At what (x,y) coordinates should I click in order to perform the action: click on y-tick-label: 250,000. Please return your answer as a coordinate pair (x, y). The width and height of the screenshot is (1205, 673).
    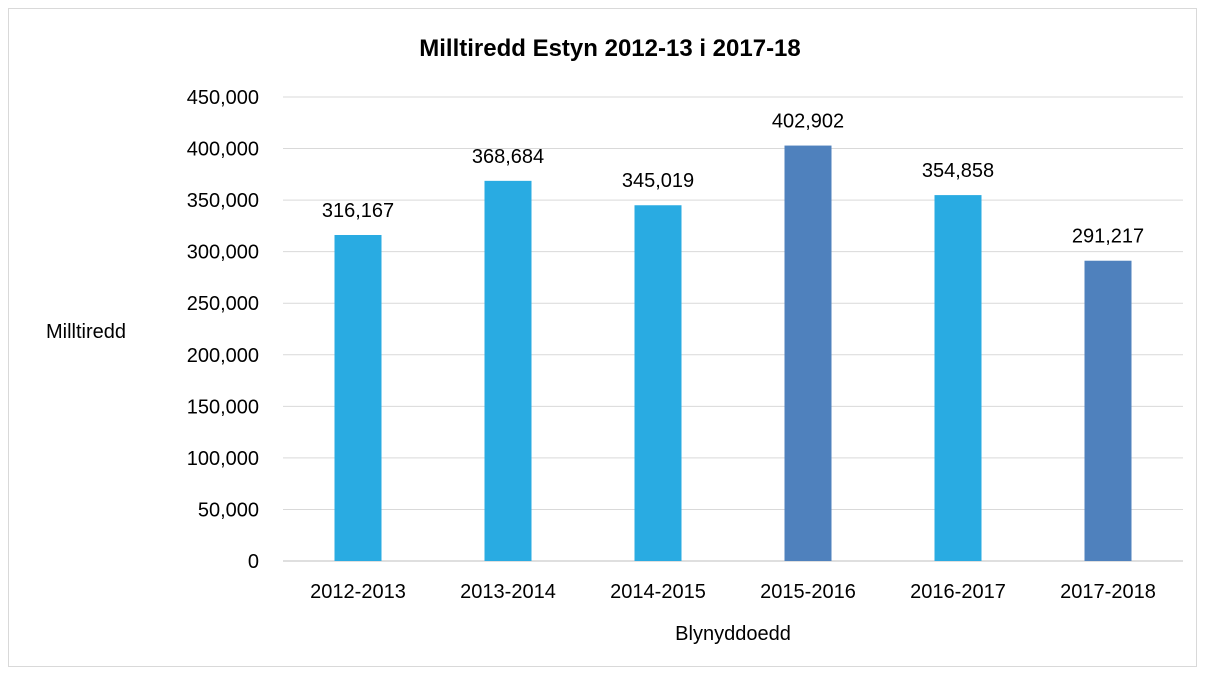
    Looking at the image, I should click on (223, 304).